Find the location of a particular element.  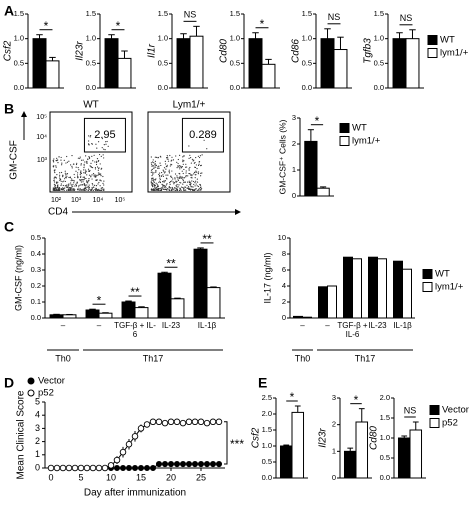

flow-plot-frame is located at coordinates (91, 152).